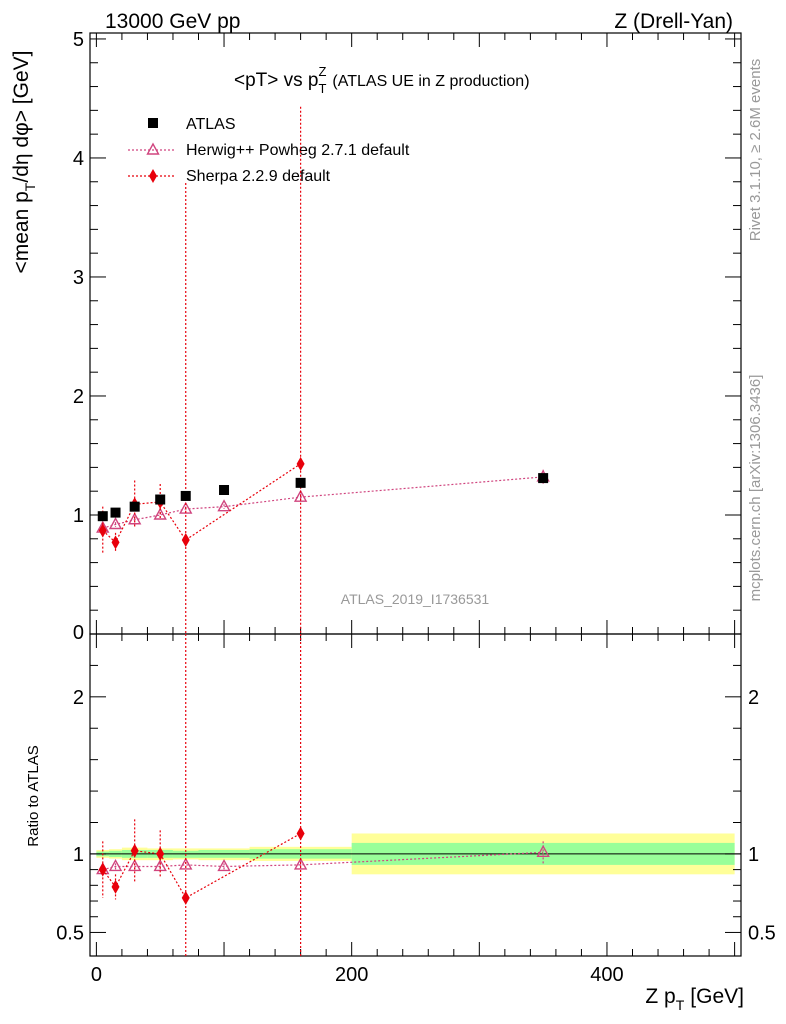 This screenshot has width=786, height=1024. Describe the element at coordinates (351, 975) in the screenshot. I see `x-tick-label: 200` at that location.